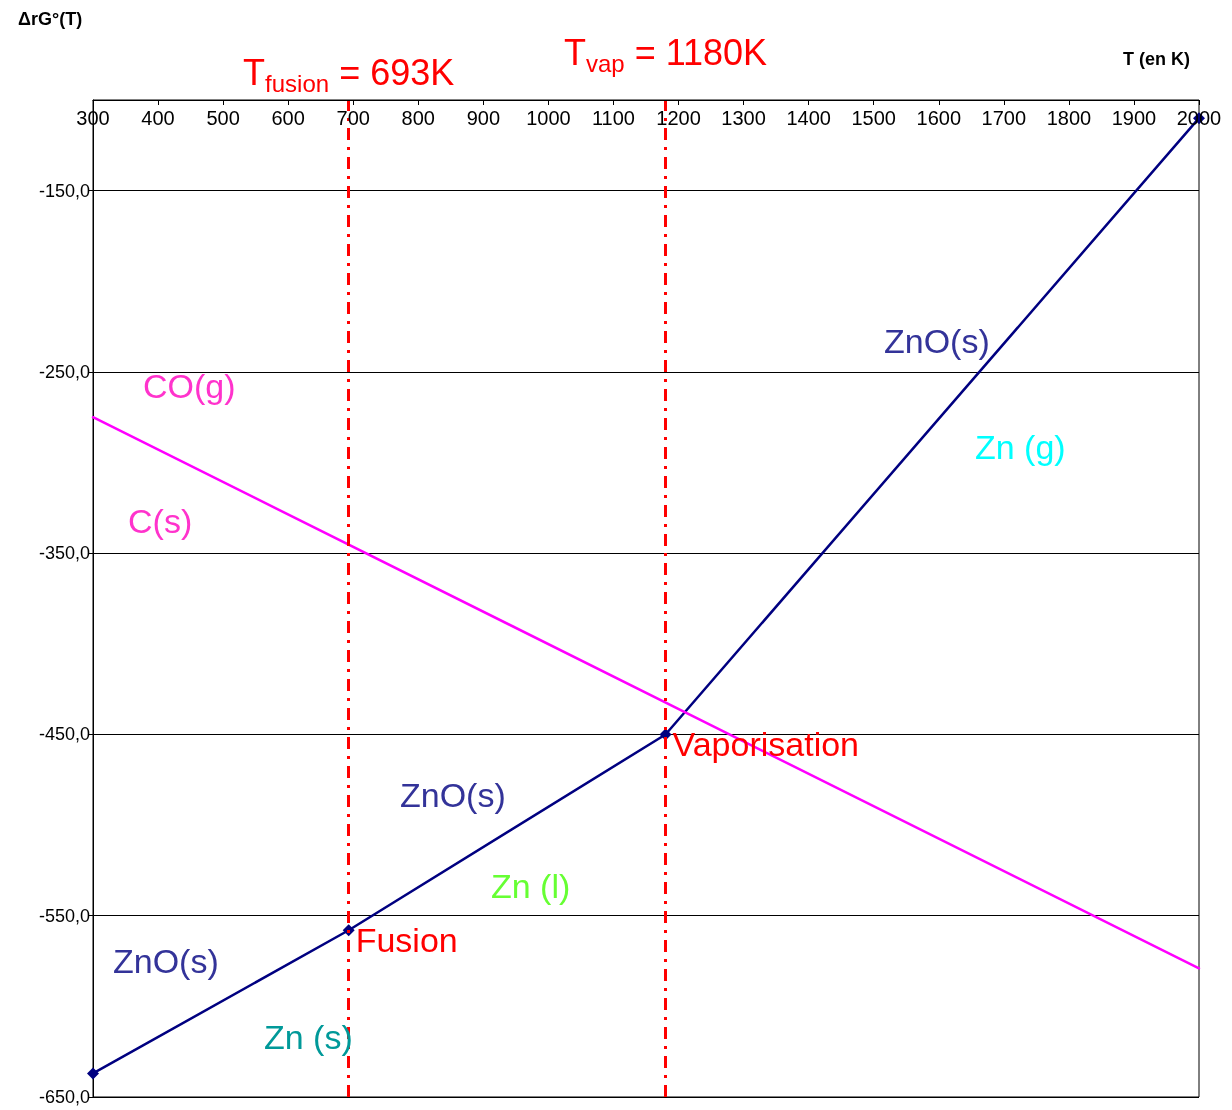 Image resolution: width=1232 pixels, height=1110 pixels. Describe the element at coordinates (743, 118) in the screenshot. I see `x-tick-label: 1300` at that location.